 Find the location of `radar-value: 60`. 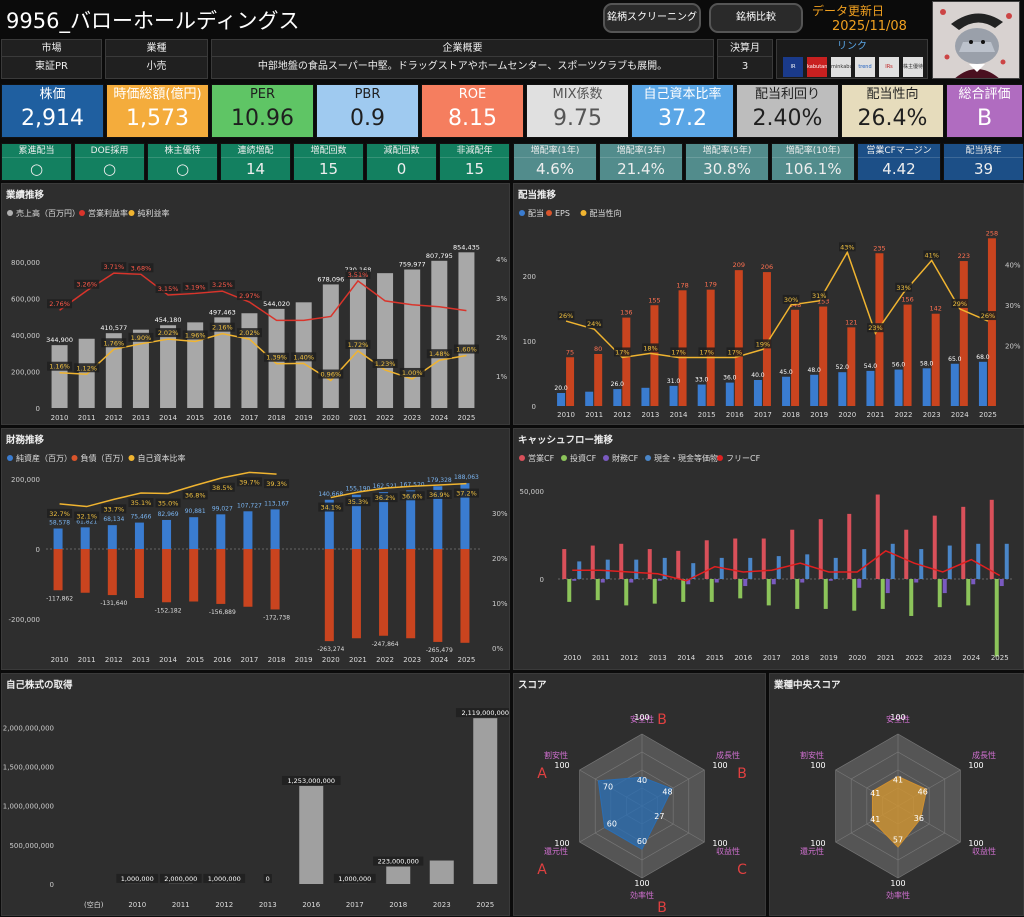

radar-value: 60 is located at coordinates (642, 841).